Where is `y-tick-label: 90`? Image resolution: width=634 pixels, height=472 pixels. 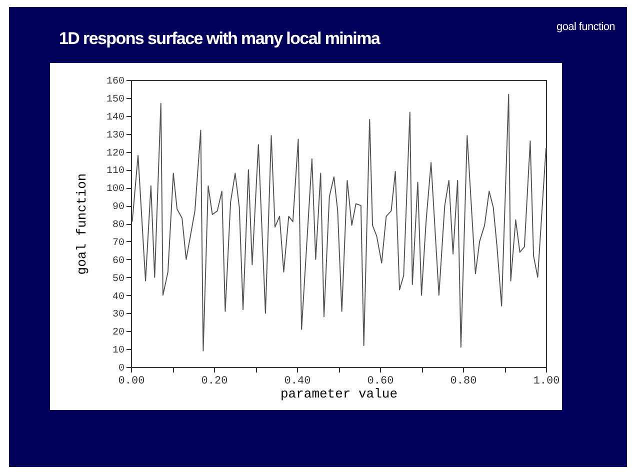
y-tick-label: 90 is located at coordinates (118, 208).